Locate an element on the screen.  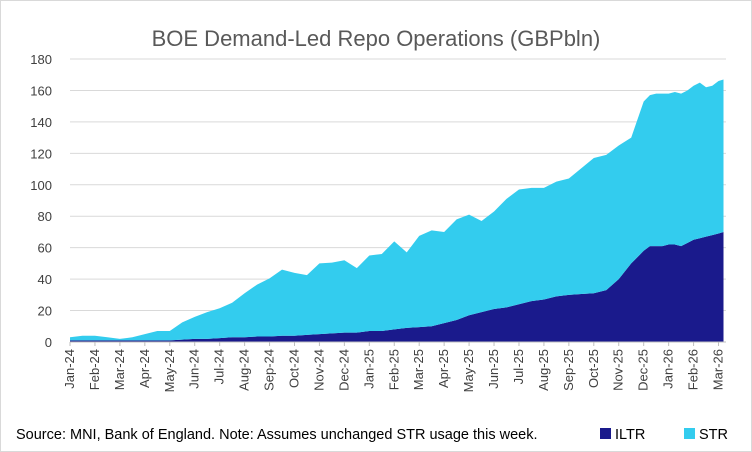
legend-label: STR is located at coordinates (713, 435).